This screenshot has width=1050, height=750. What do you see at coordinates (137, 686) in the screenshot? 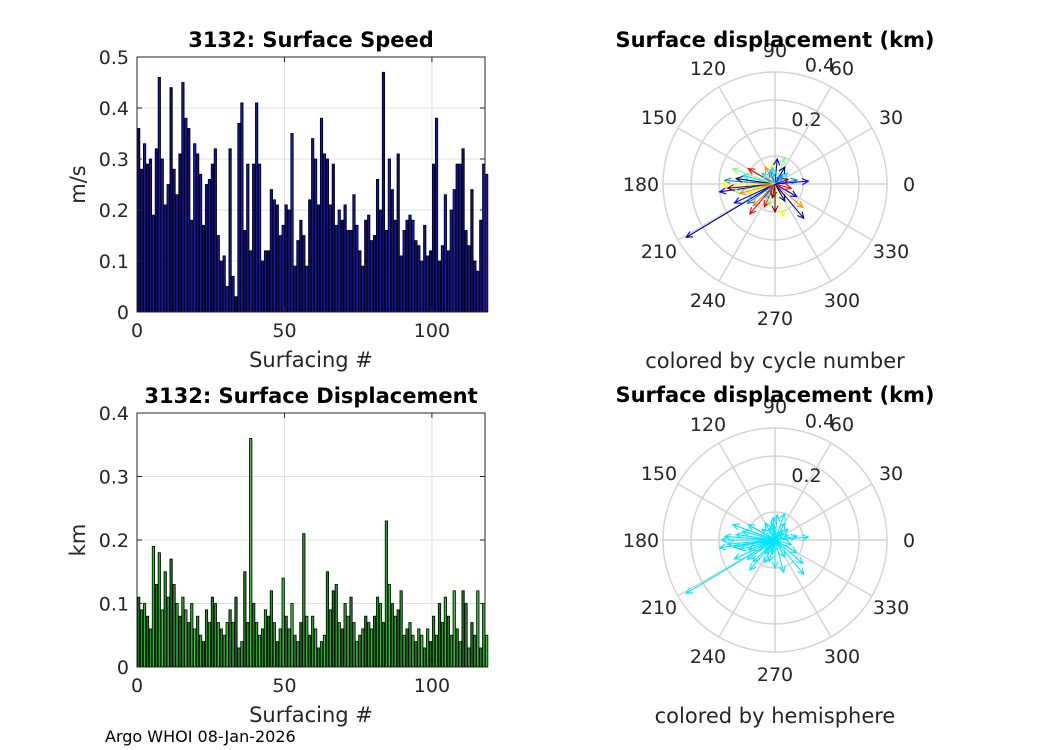
I see `x-tick-label: 0` at bounding box center [137, 686].